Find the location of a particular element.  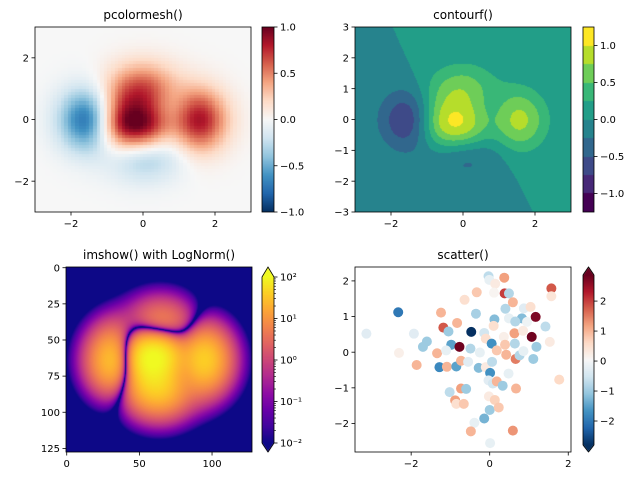

y-tick-label: 1 is located at coordinates (346, 89).